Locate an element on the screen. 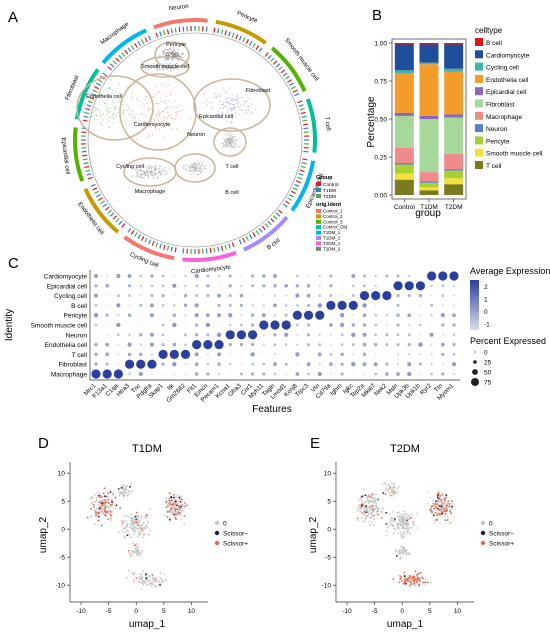 This screenshot has height=632, width=550. sector-band is located at coordinates (303, 186).